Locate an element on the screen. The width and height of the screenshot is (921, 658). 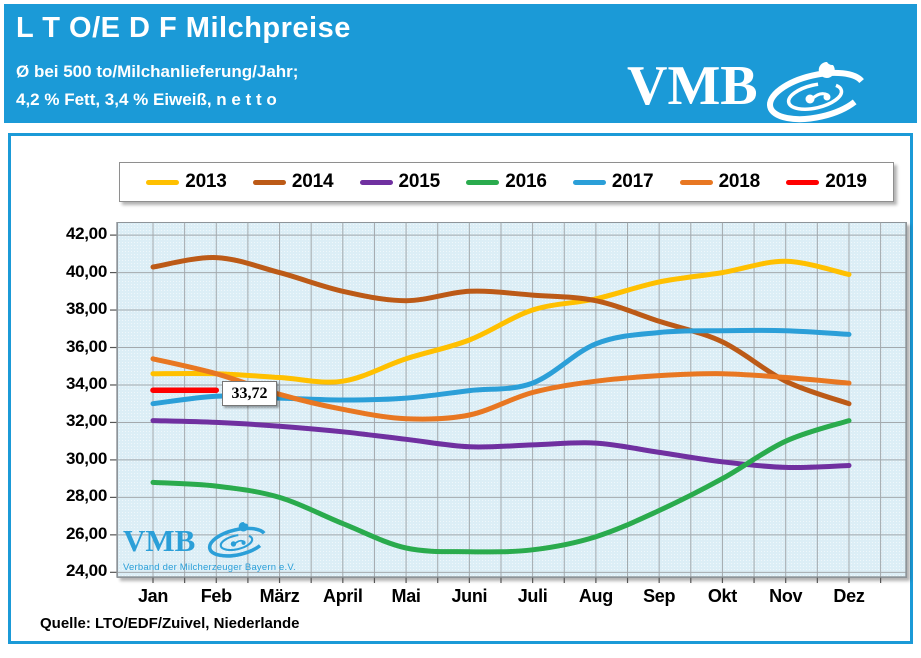
series-line-2015 is located at coordinates (501, 444).